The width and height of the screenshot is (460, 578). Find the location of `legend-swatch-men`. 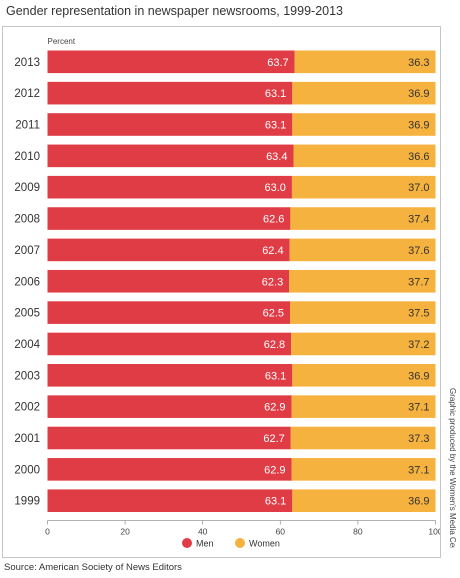

legend-swatch-men is located at coordinates (187, 543).